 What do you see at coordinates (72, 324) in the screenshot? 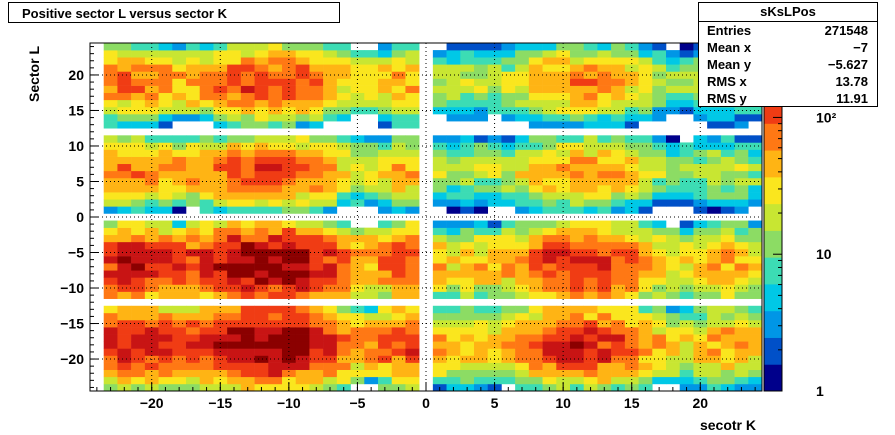
I see `y-tick-label: −15` at bounding box center [72, 324].